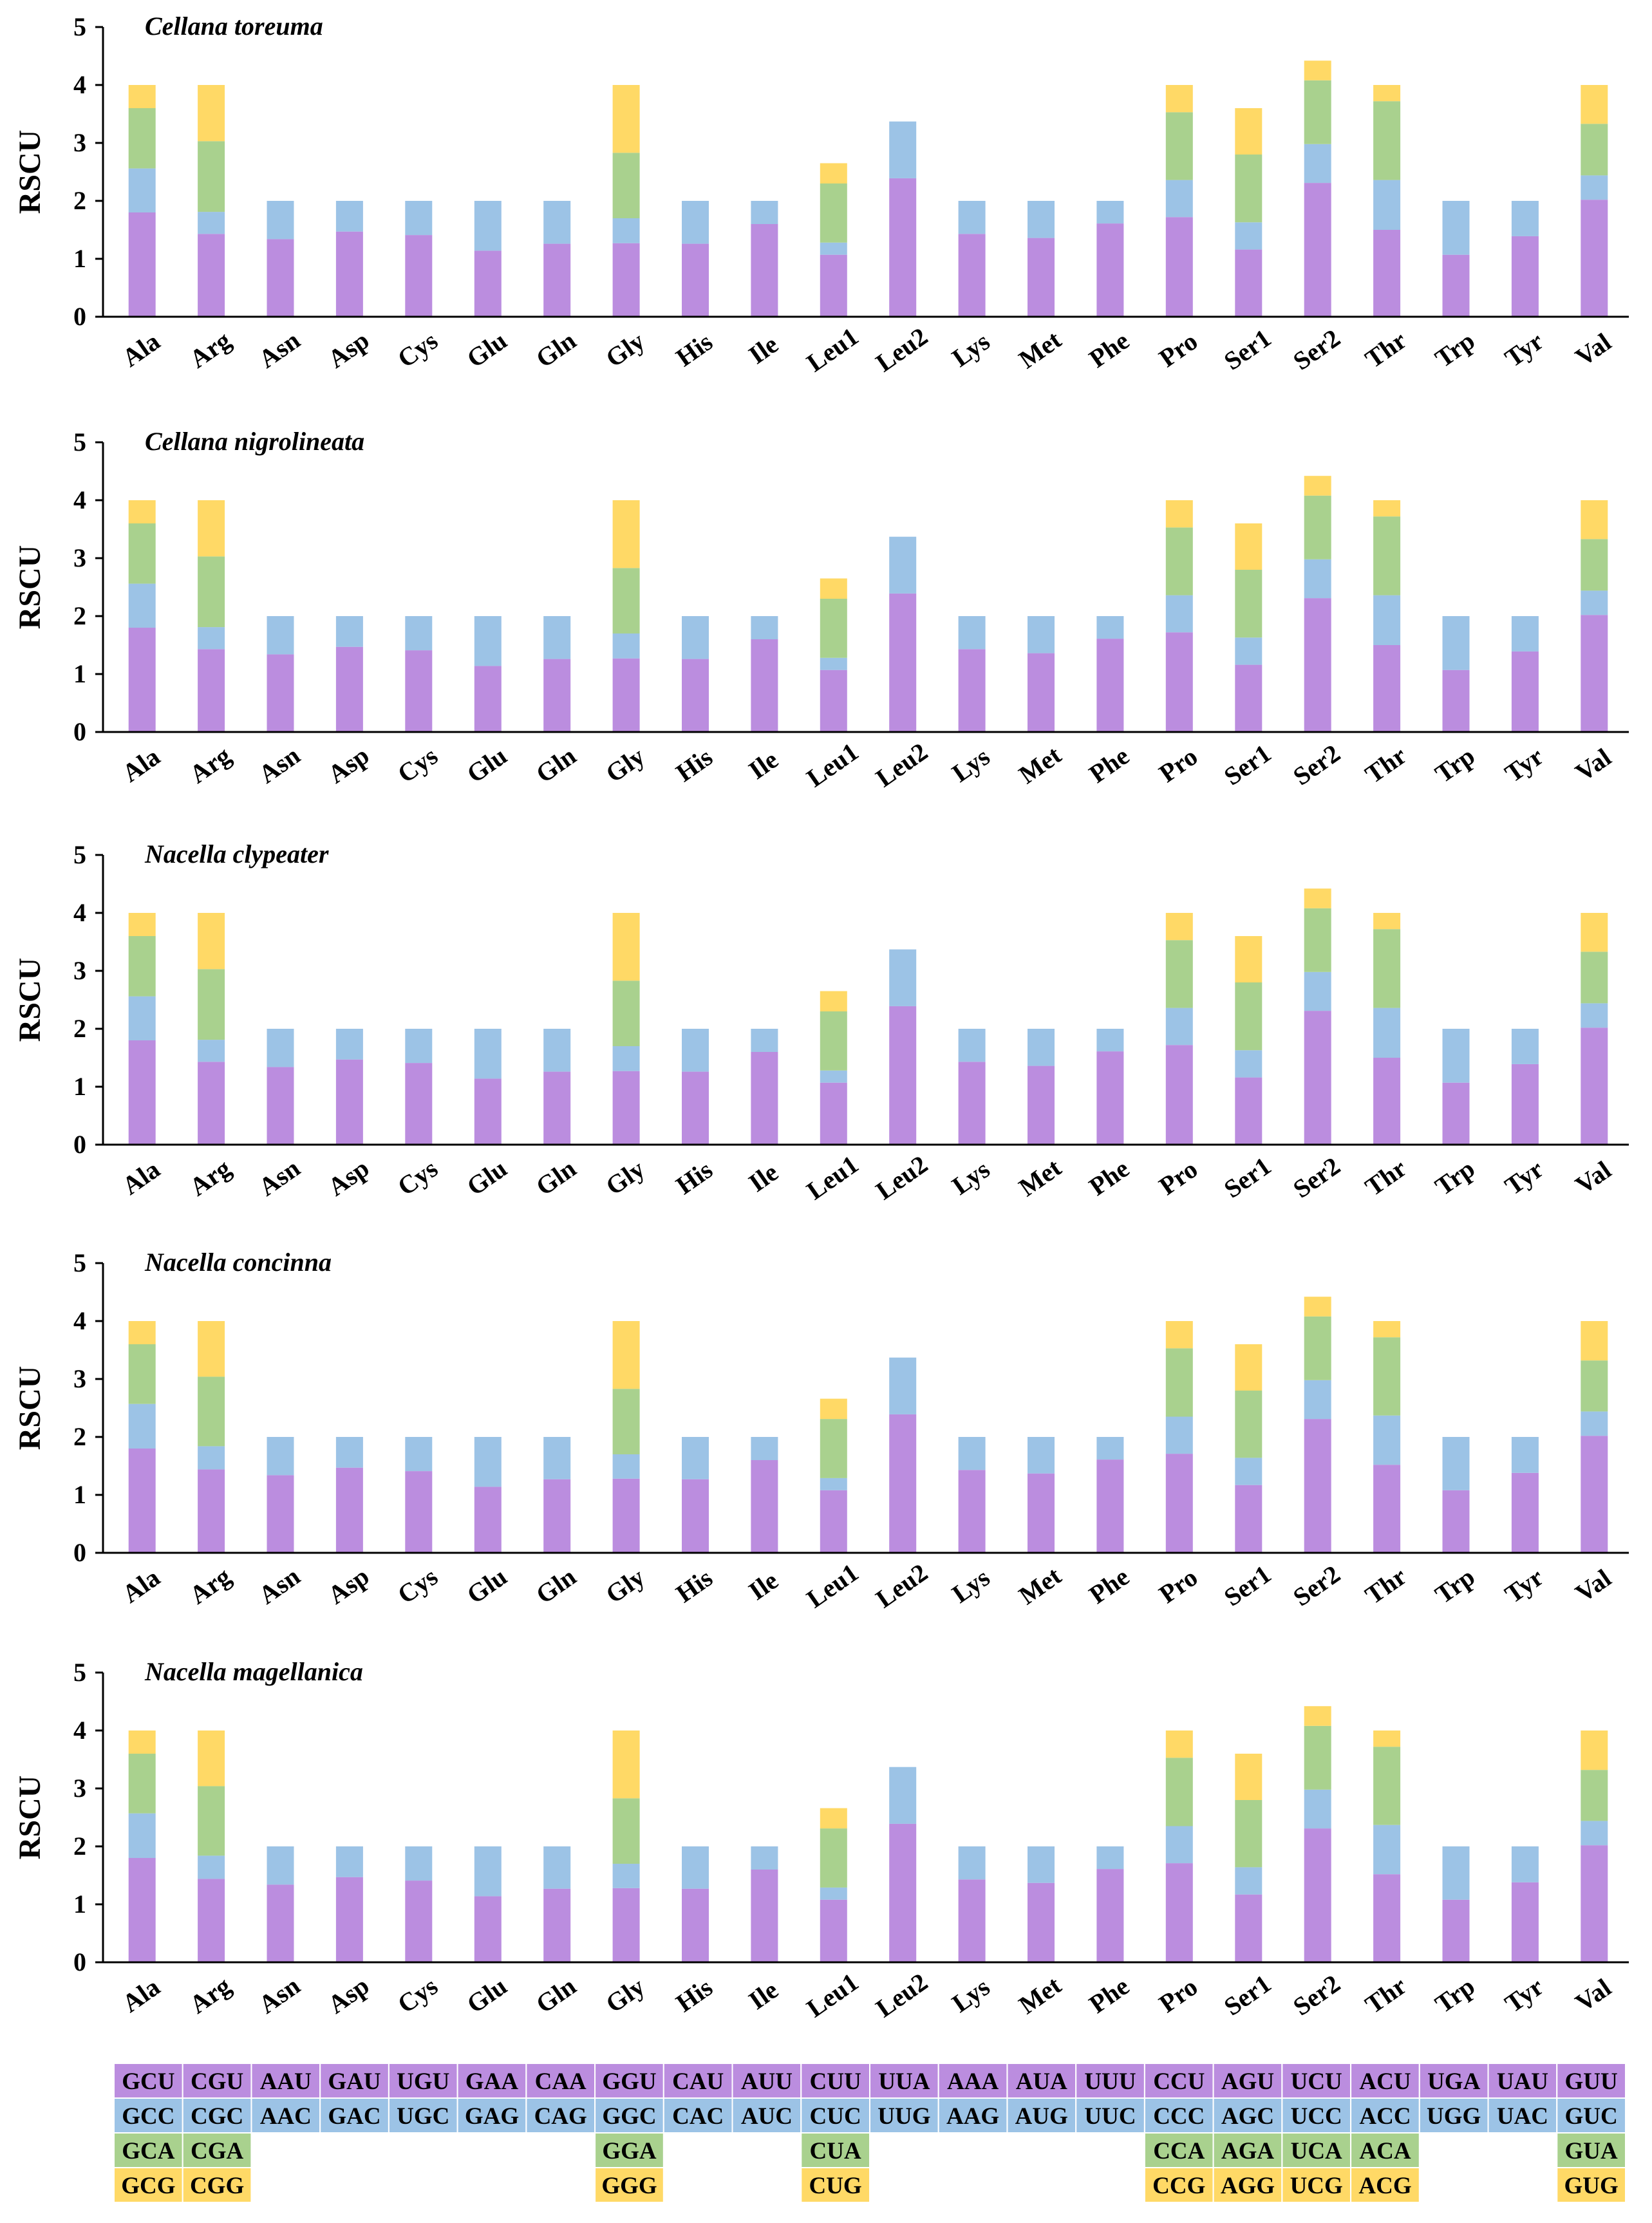  What do you see at coordinates (973, 2081) in the screenshot?
I see `codon-label: AAA` at bounding box center [973, 2081].